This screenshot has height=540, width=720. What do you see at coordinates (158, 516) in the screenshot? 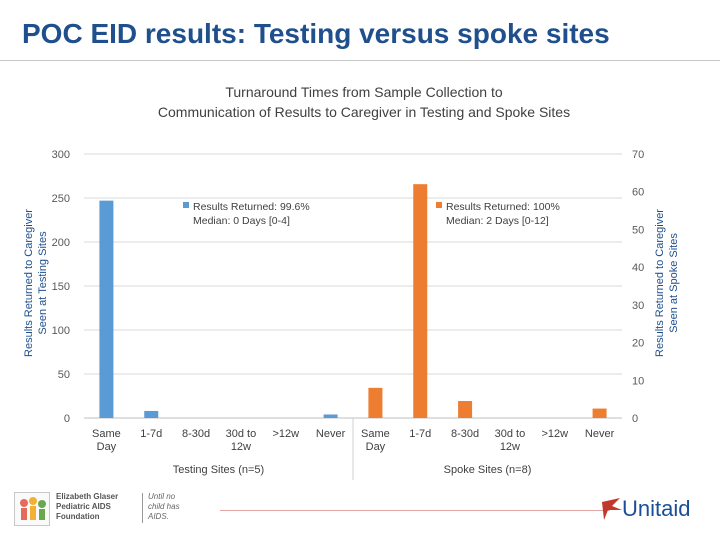
I see `egpaf-tagline-line: AIDS.` at bounding box center [158, 516].